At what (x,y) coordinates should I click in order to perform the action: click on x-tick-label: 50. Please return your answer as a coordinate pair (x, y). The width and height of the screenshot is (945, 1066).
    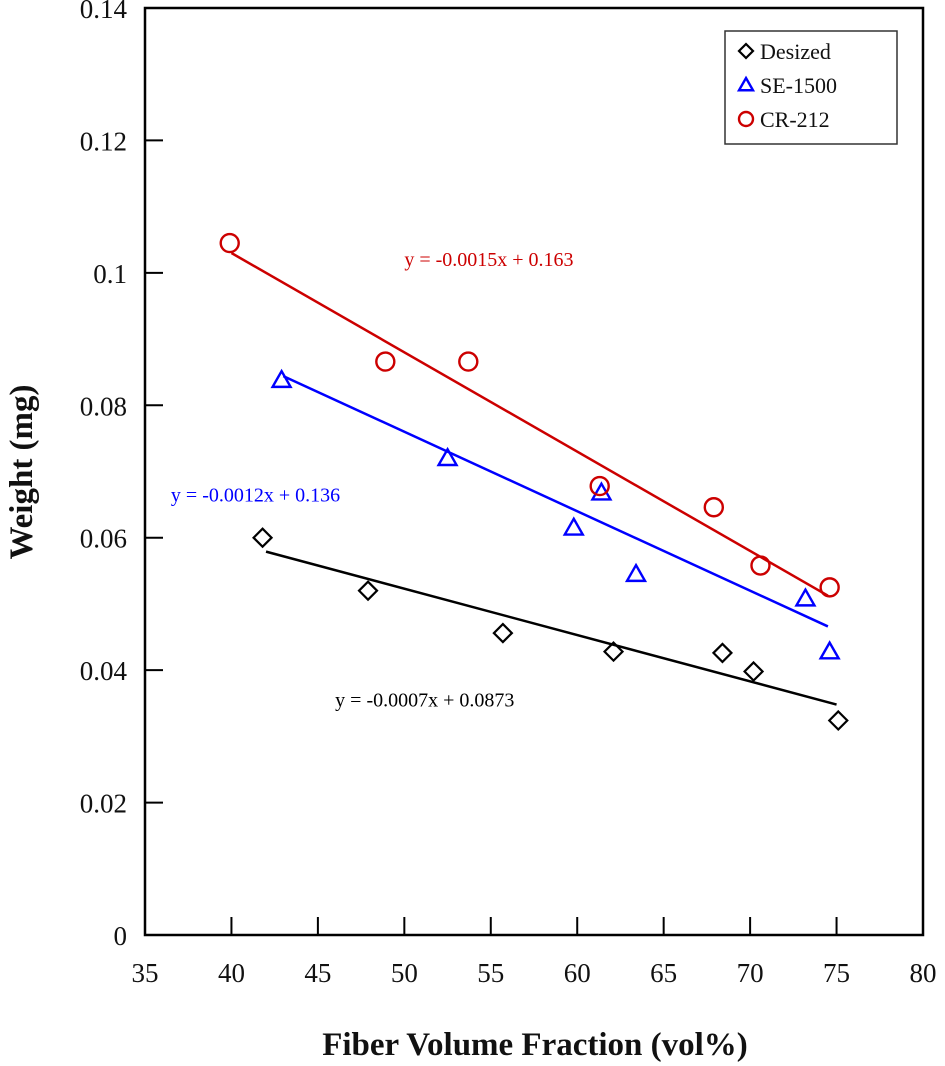
    Looking at the image, I should click on (404, 973).